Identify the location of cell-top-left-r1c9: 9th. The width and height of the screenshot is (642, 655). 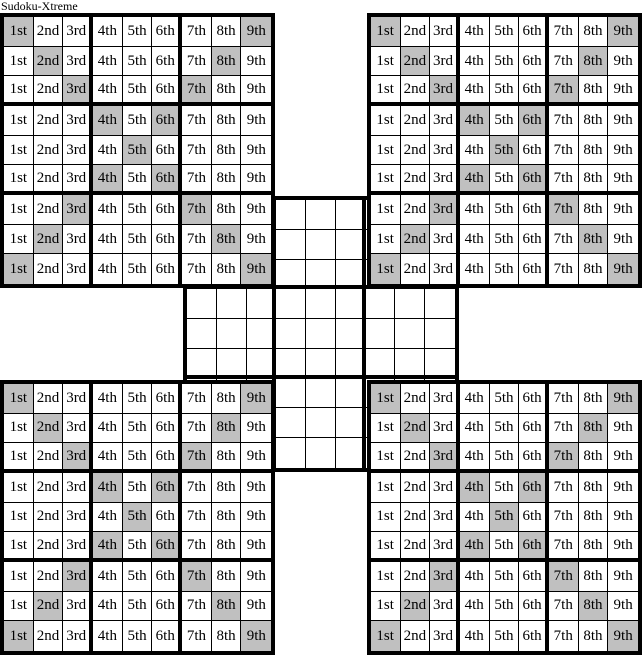
(256, 32).